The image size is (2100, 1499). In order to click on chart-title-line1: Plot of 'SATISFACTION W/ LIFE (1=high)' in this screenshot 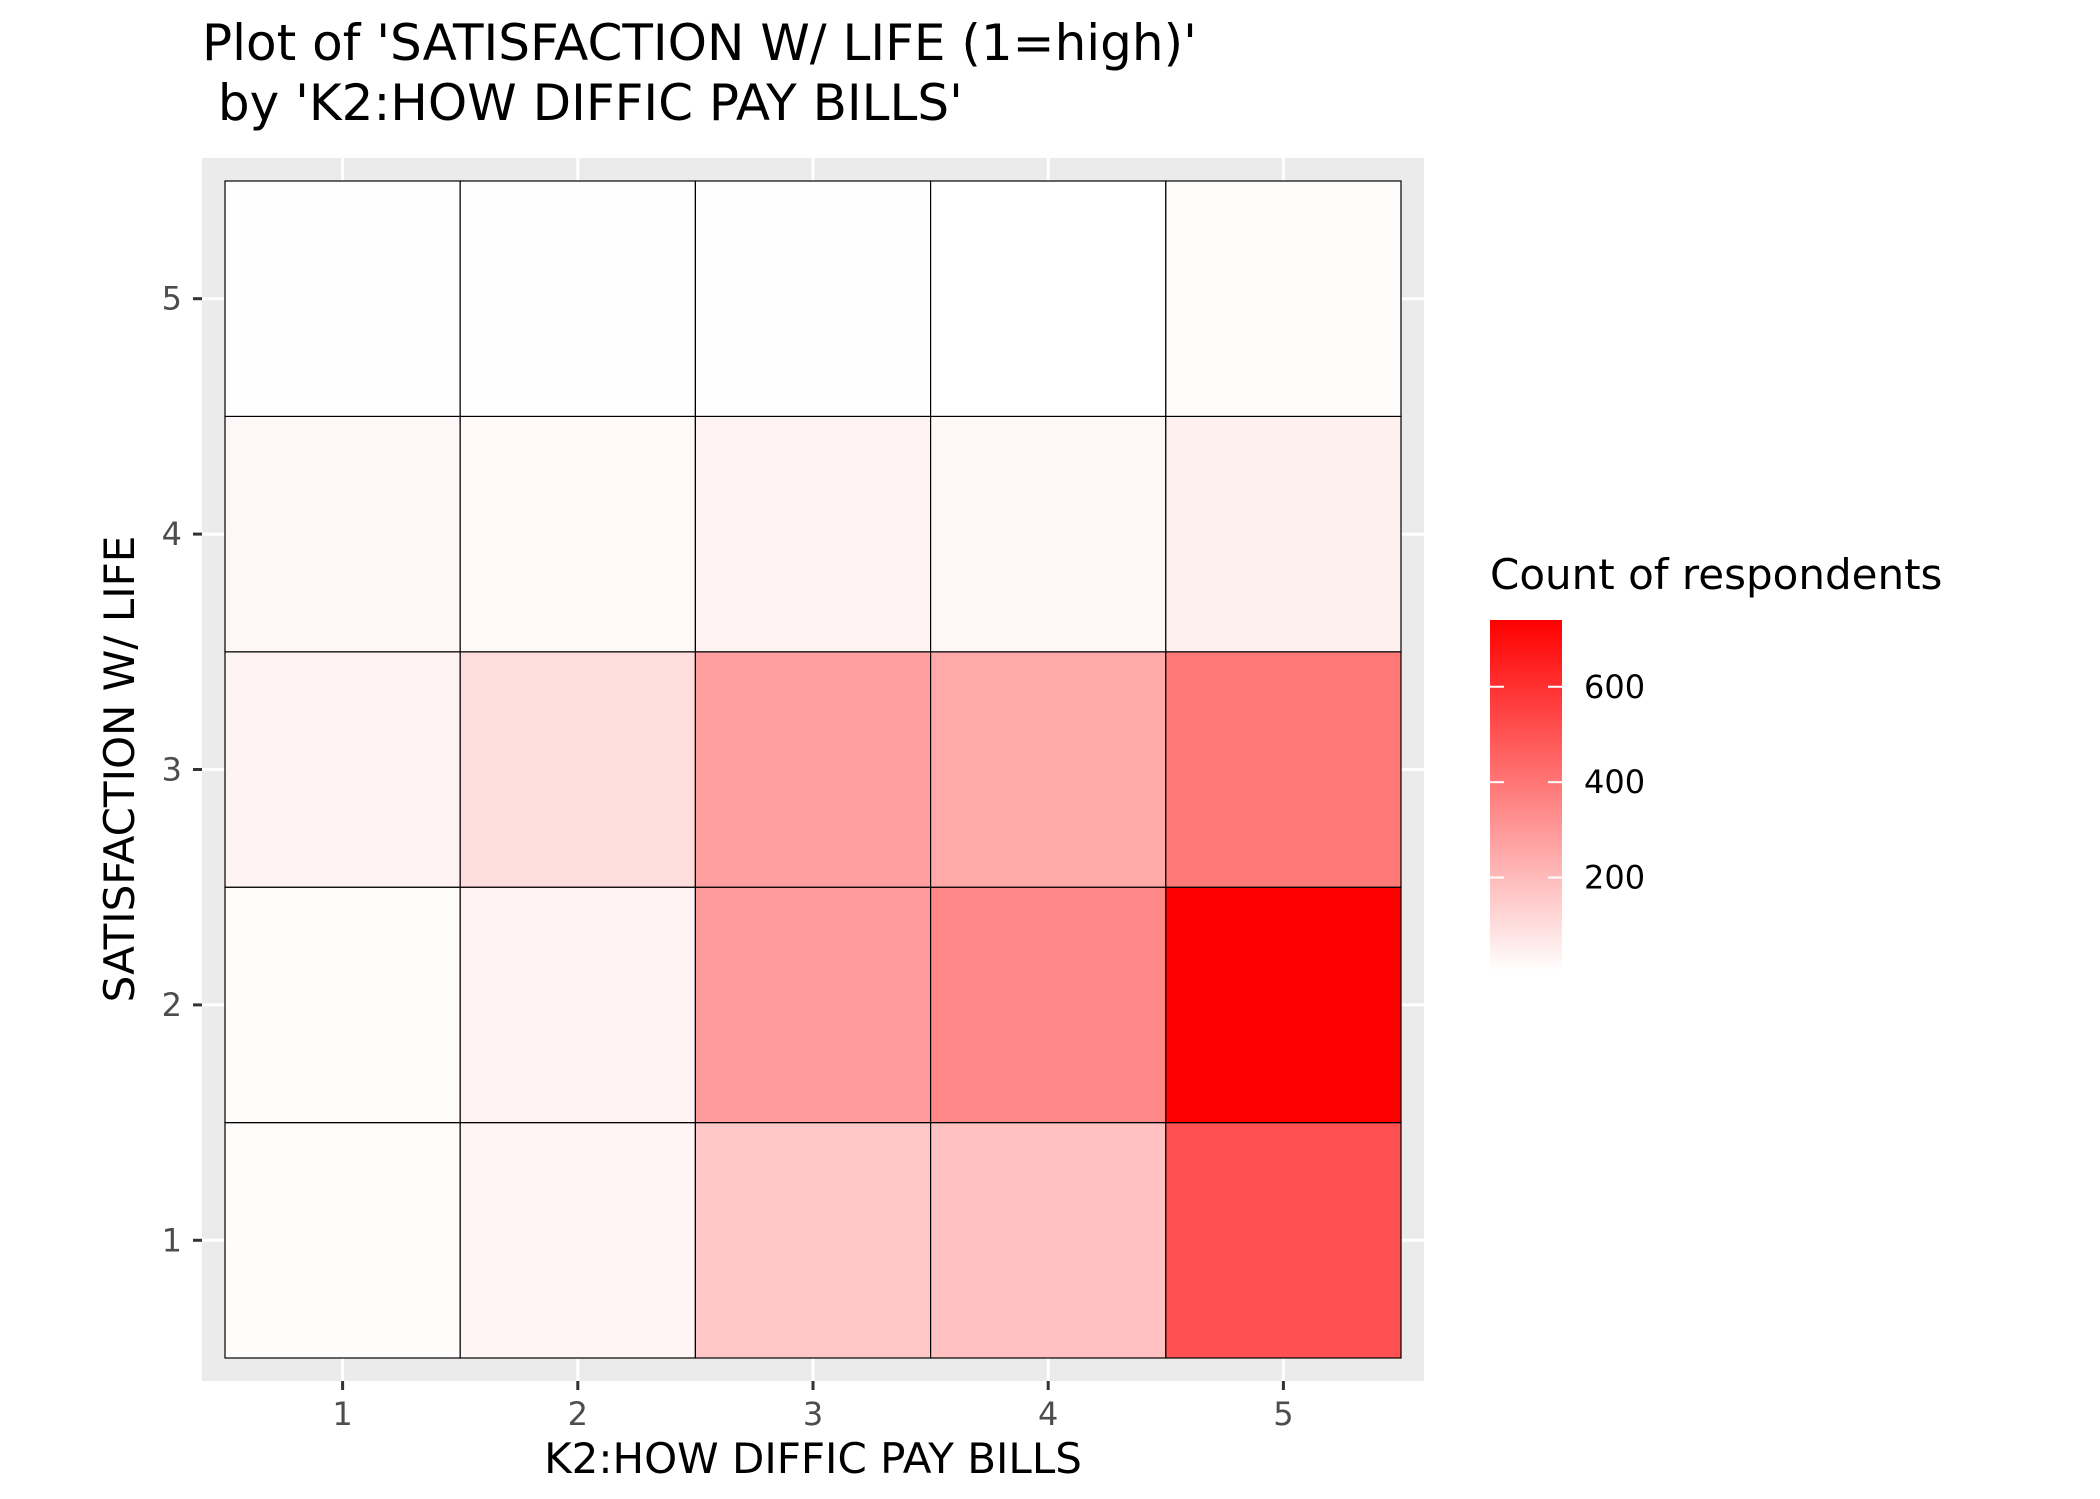, I will do `click(699, 43)`.